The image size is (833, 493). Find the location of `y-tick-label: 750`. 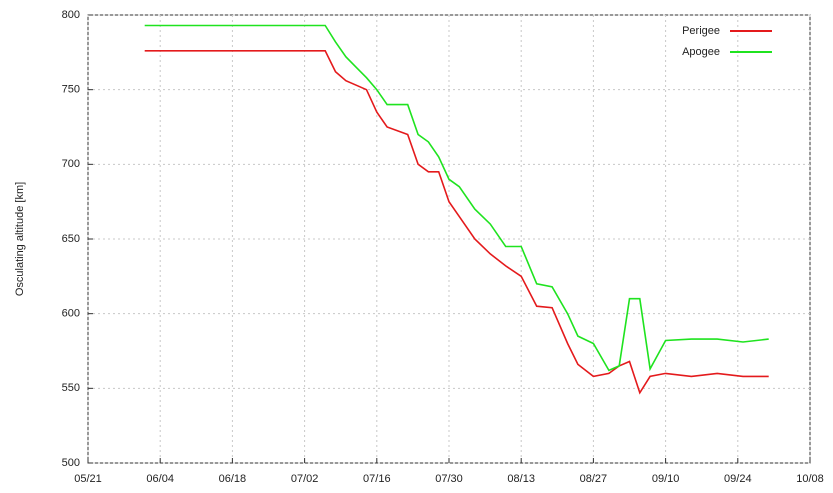

y-tick-label: 750 is located at coordinates (71, 90).